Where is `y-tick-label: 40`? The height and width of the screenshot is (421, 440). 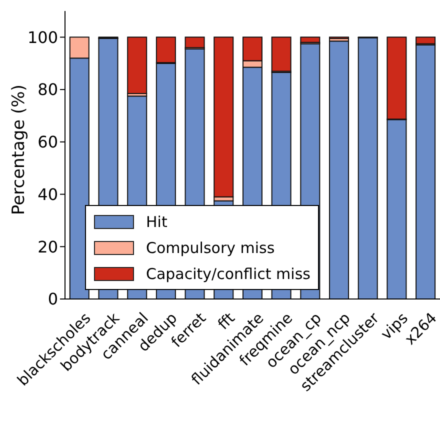
y-tick-label: 40 is located at coordinates (48, 194).